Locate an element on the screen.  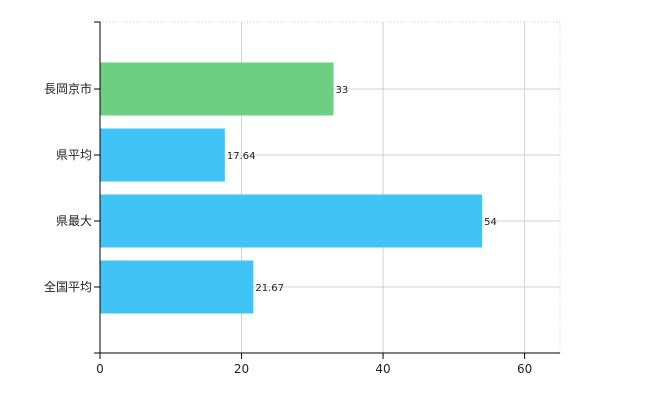
category-label-3: 県最大 is located at coordinates (74, 221).